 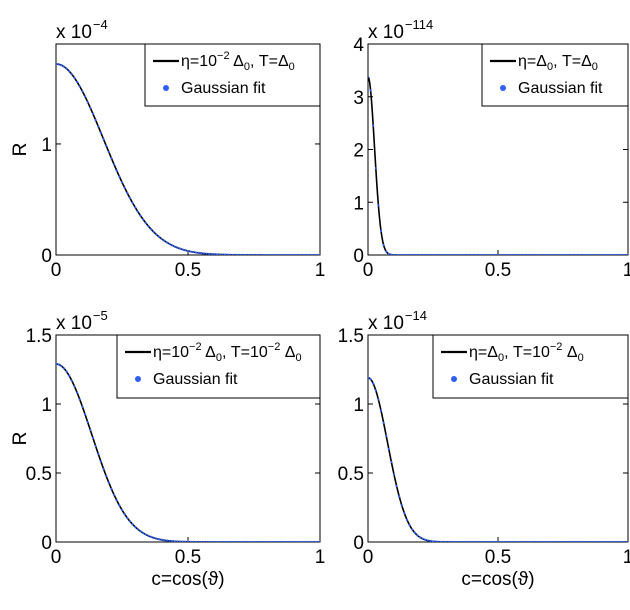 What do you see at coordinates (166, 88) in the screenshot?
I see `legend-dot-swatch` at bounding box center [166, 88].